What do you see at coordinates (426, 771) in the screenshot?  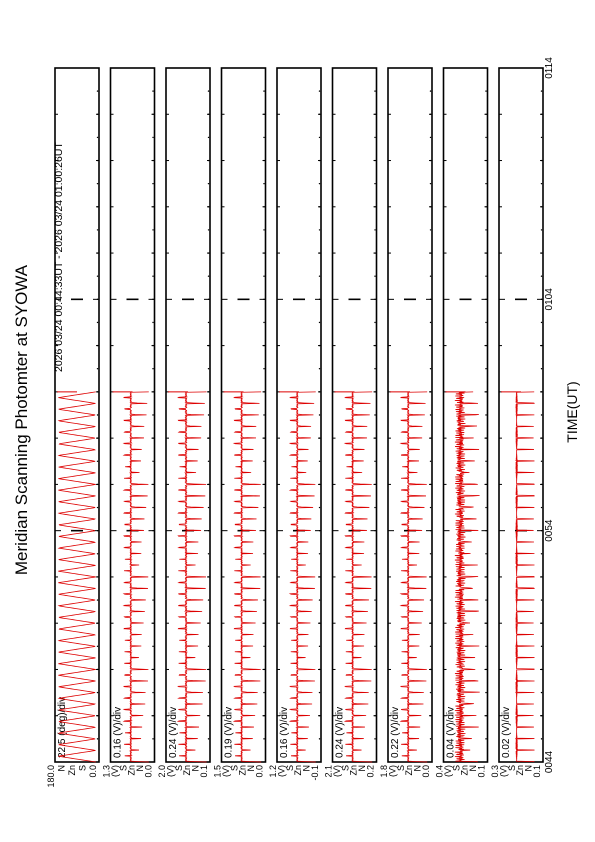 I see `y-tick-label: 0.0` at bounding box center [426, 771].